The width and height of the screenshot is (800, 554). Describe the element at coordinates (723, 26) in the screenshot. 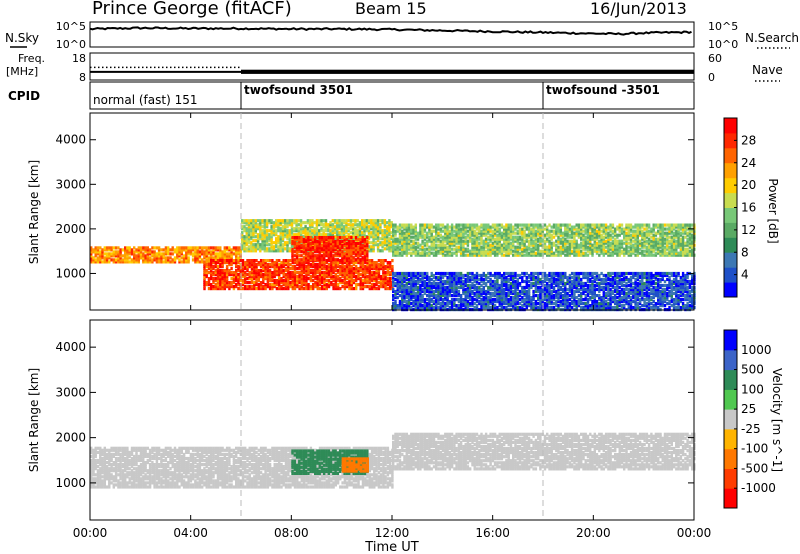

I see `noise-ytick-high-right: 10^5` at that location.